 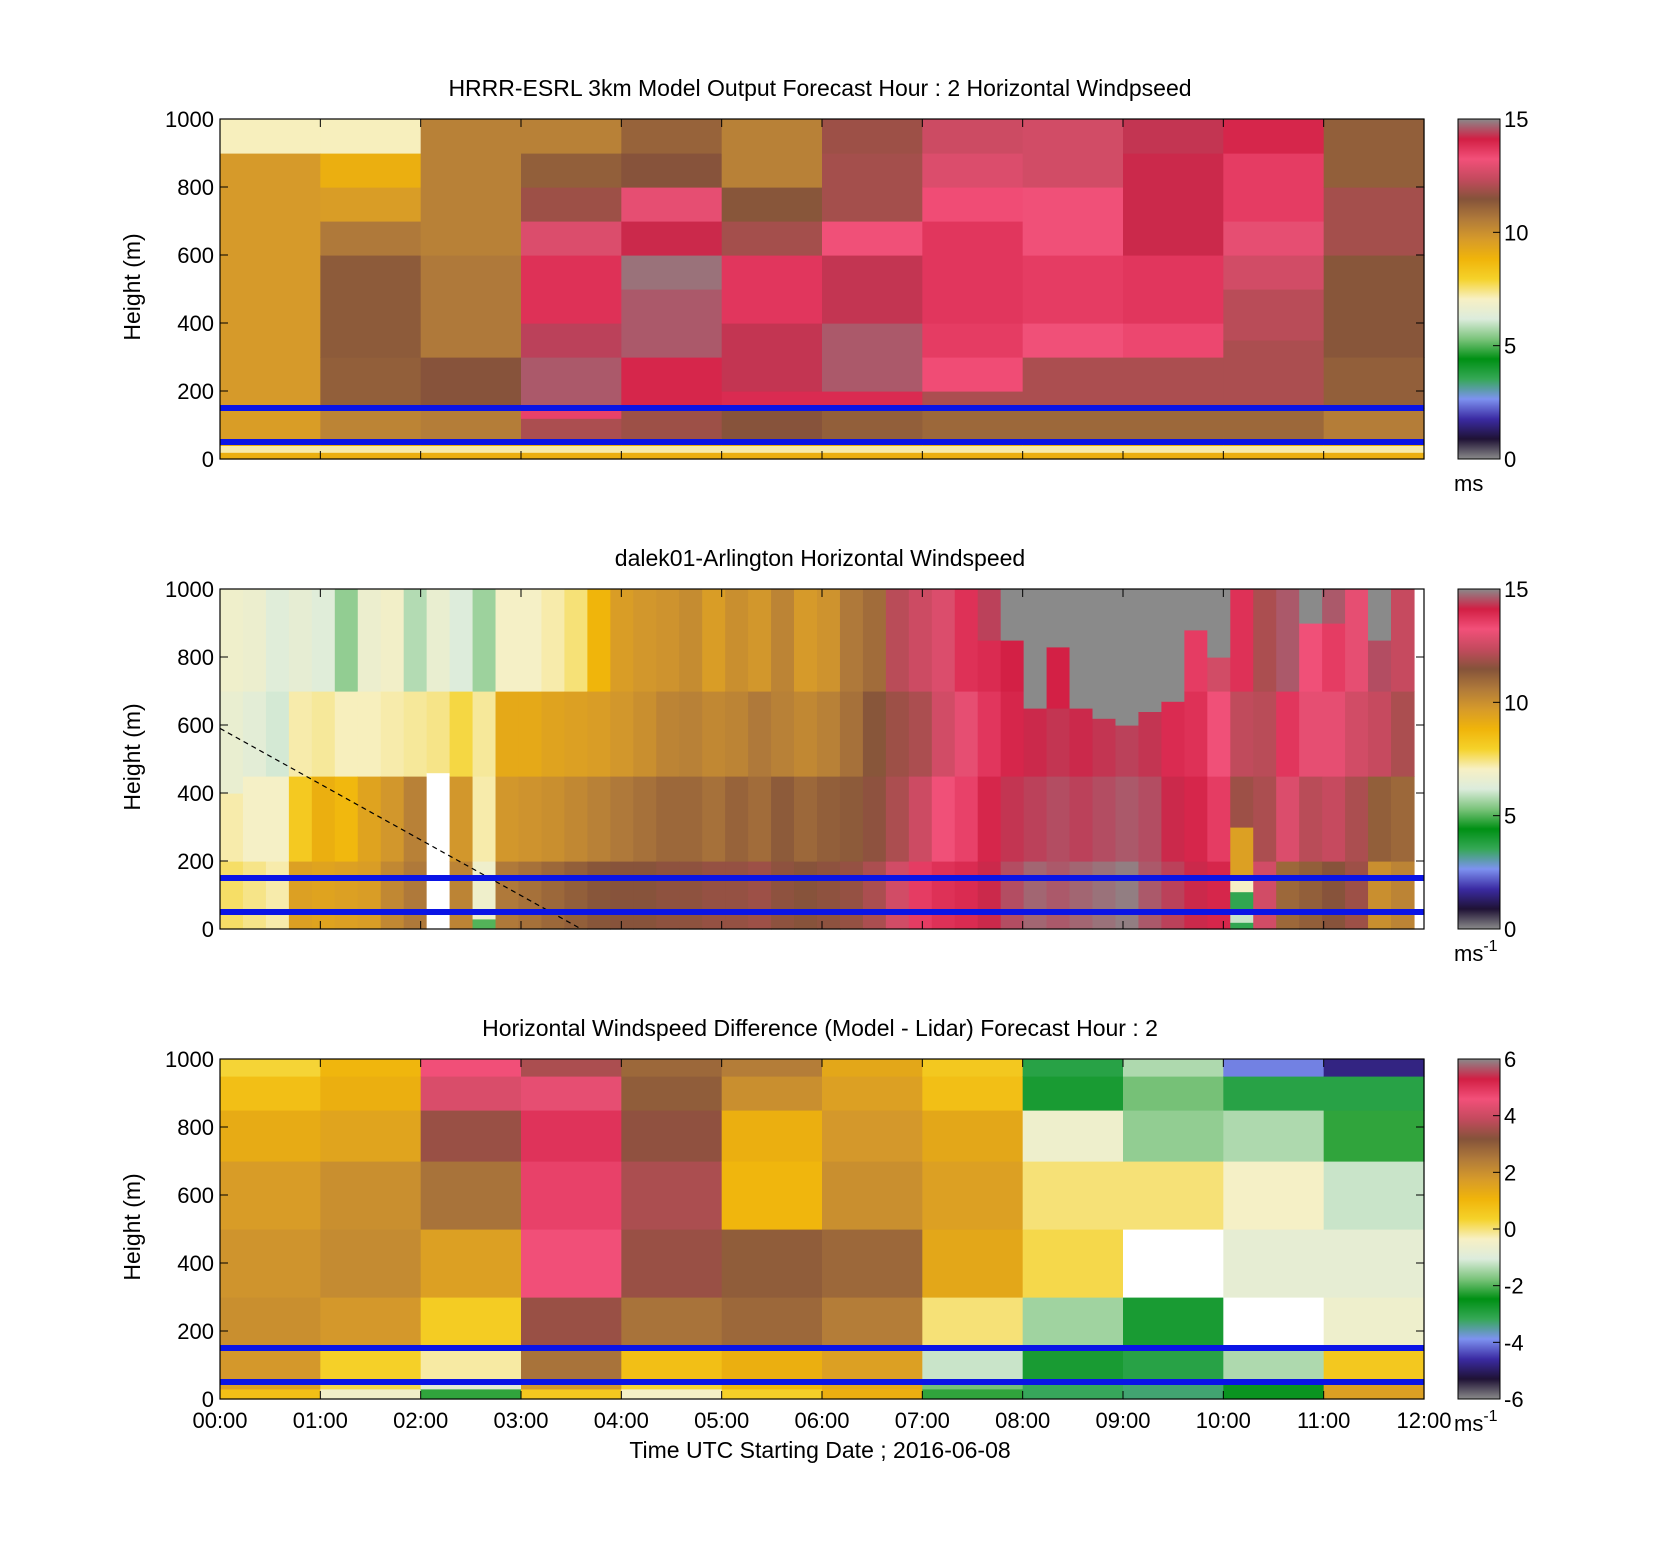 I want to click on colorbar-tick-label: -6, so click(x=1514, y=1399).